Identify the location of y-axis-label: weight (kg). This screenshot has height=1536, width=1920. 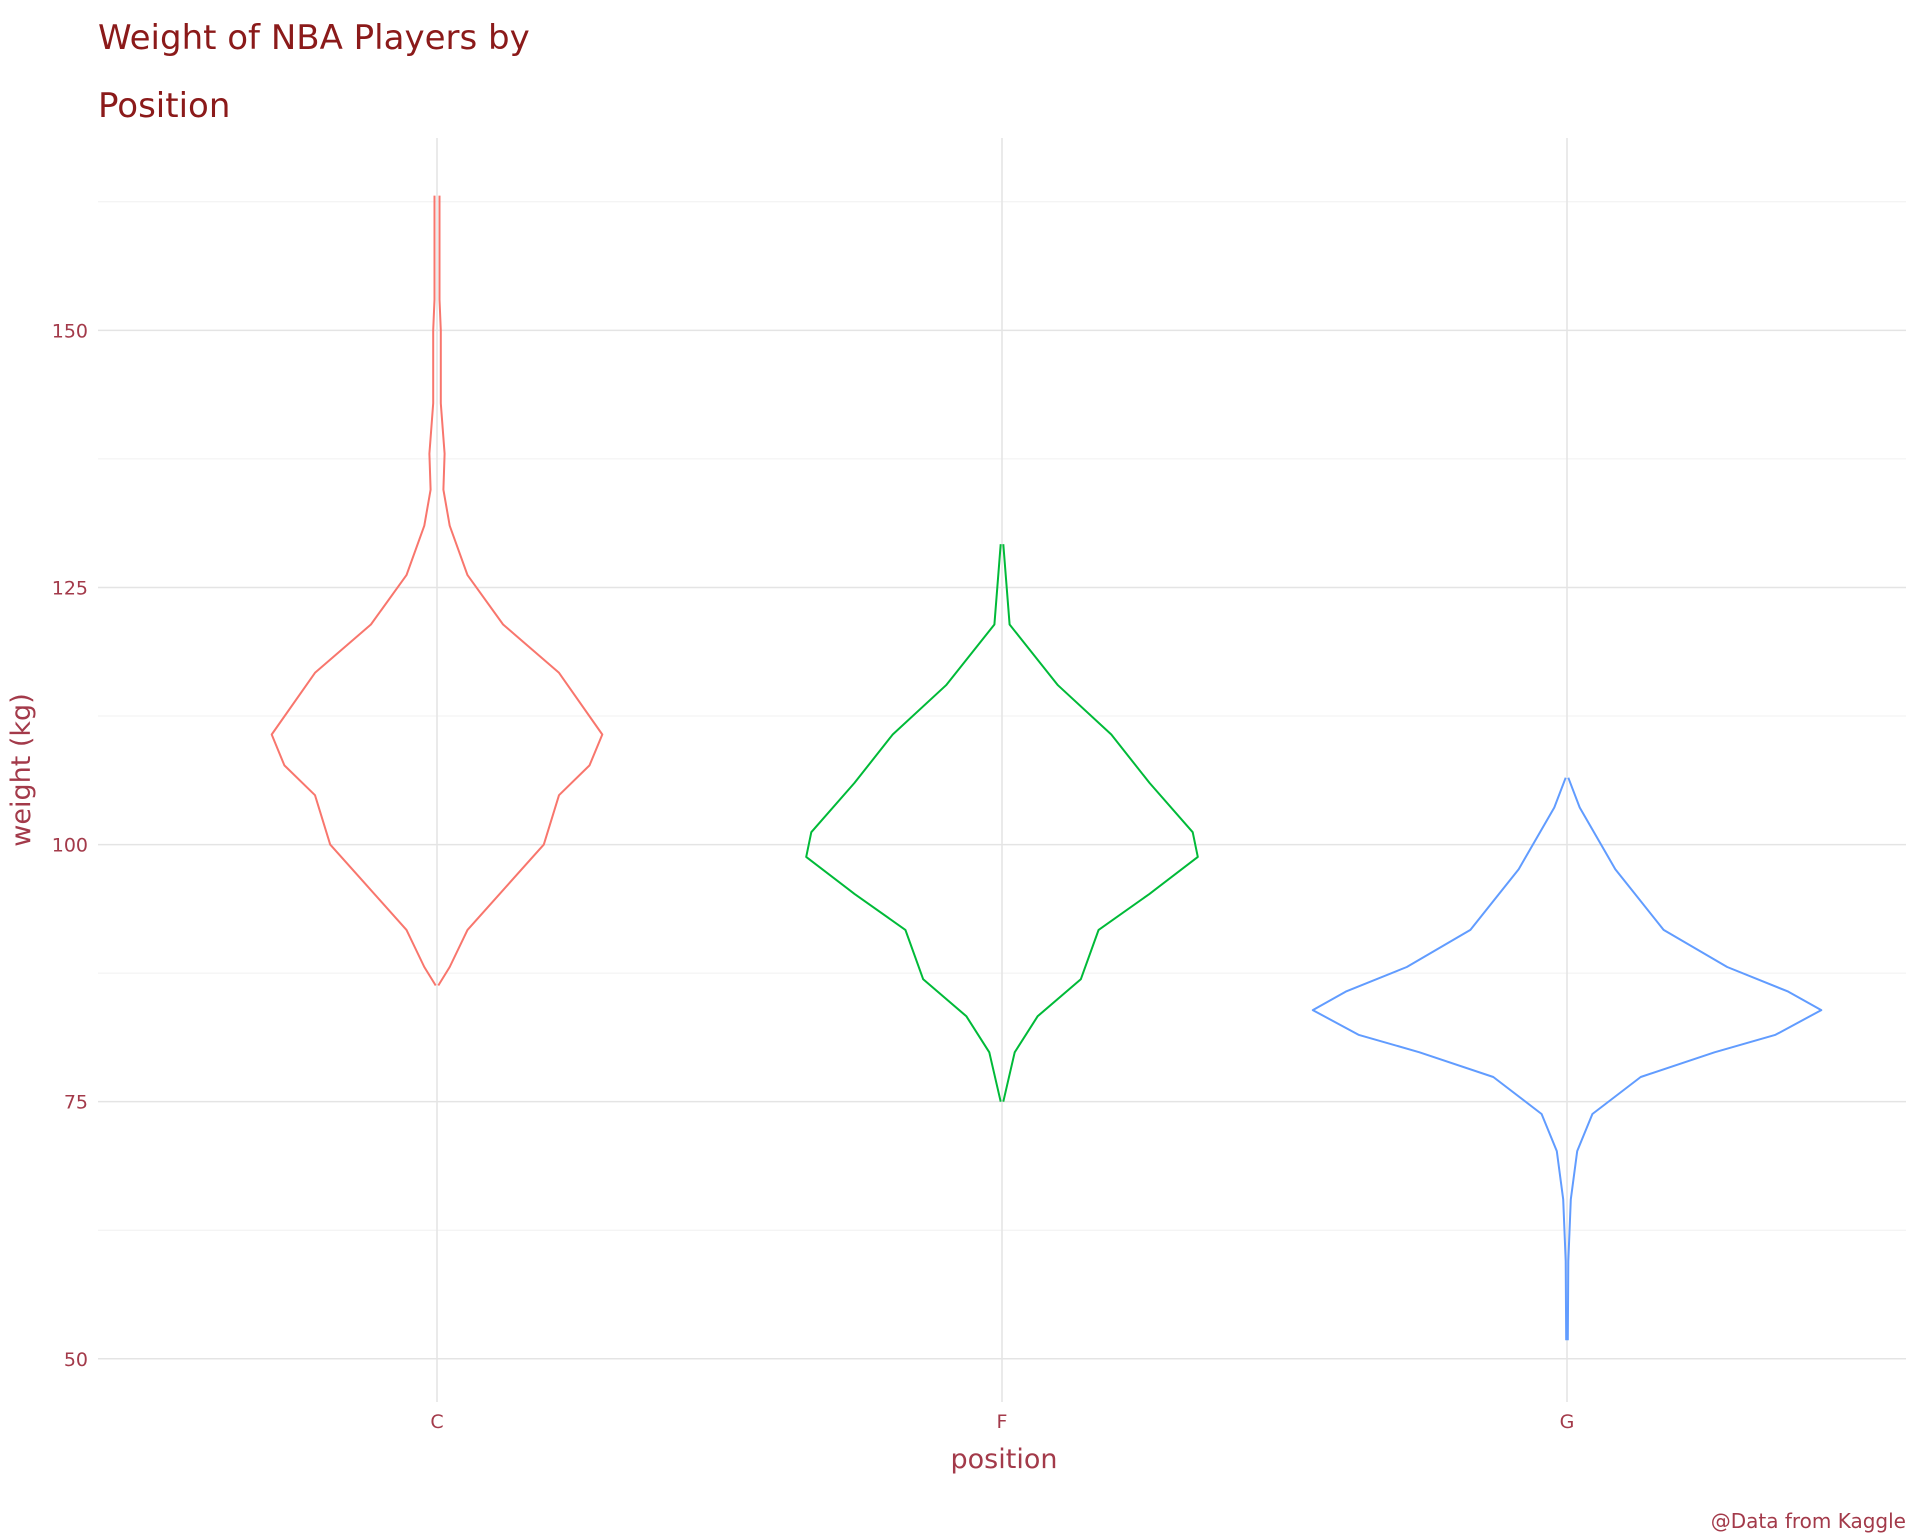
(21, 769).